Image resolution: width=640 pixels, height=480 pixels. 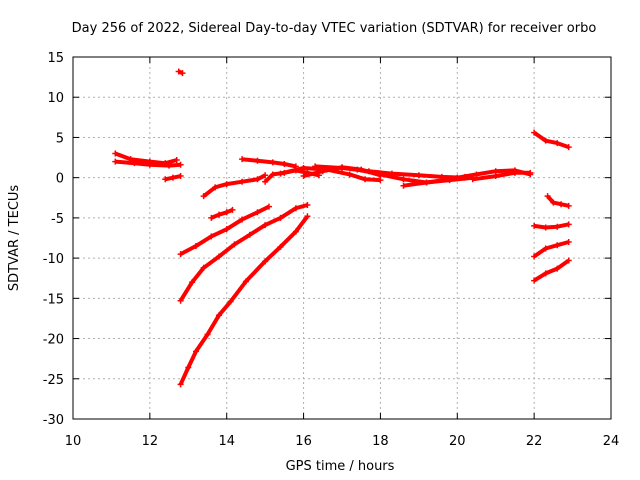 I want to click on trace-sat-g, so click(x=269, y=163).